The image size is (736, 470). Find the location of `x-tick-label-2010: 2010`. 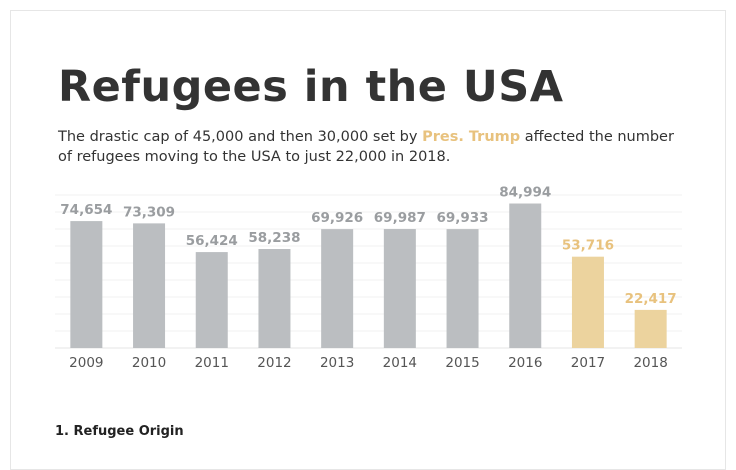

x-tick-label-2010: 2010 is located at coordinates (149, 363).